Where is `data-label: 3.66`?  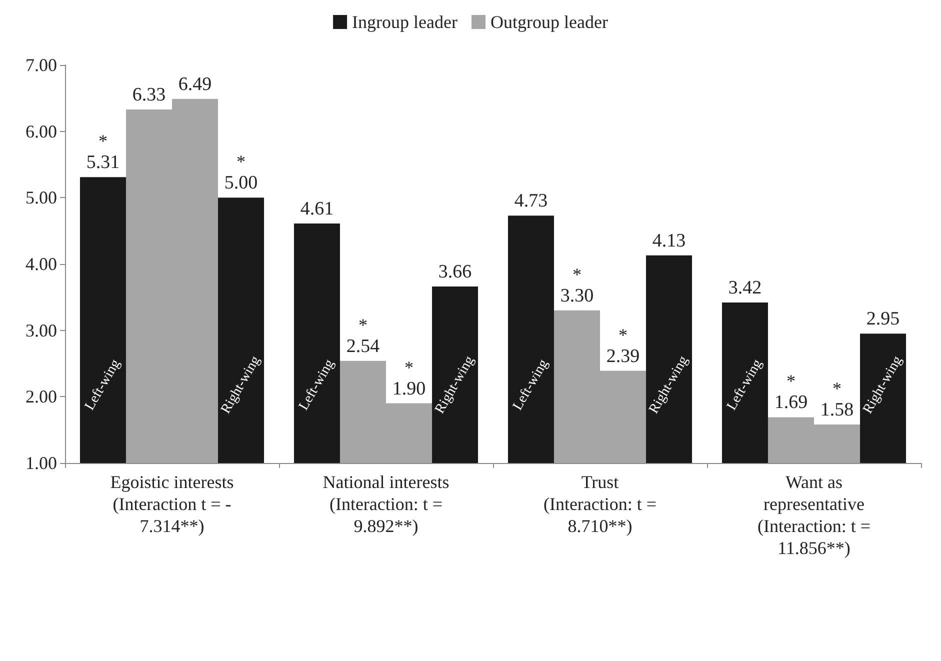 data-label: 3.66 is located at coordinates (455, 272).